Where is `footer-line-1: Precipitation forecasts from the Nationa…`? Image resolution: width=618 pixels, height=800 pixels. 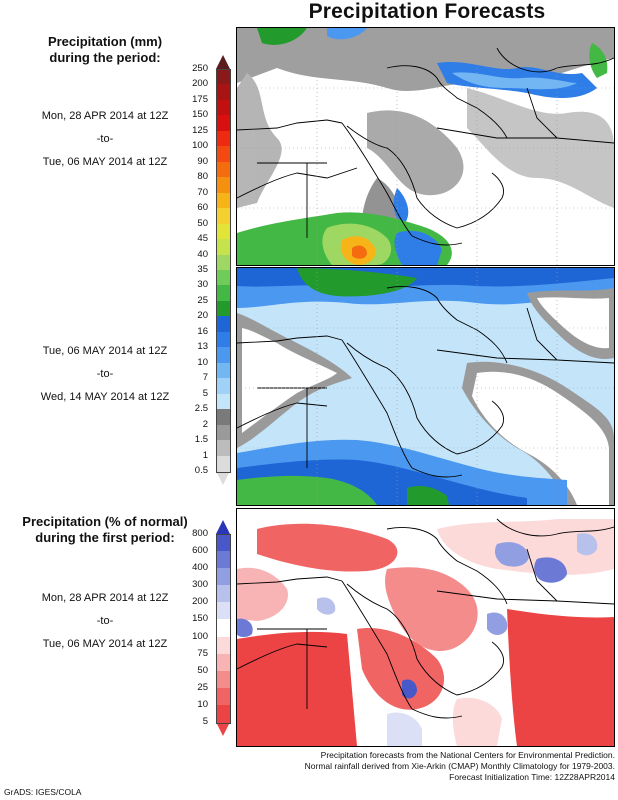 footer-line-1: Precipitation forecasts from the Nationa… is located at coordinates (467, 755).